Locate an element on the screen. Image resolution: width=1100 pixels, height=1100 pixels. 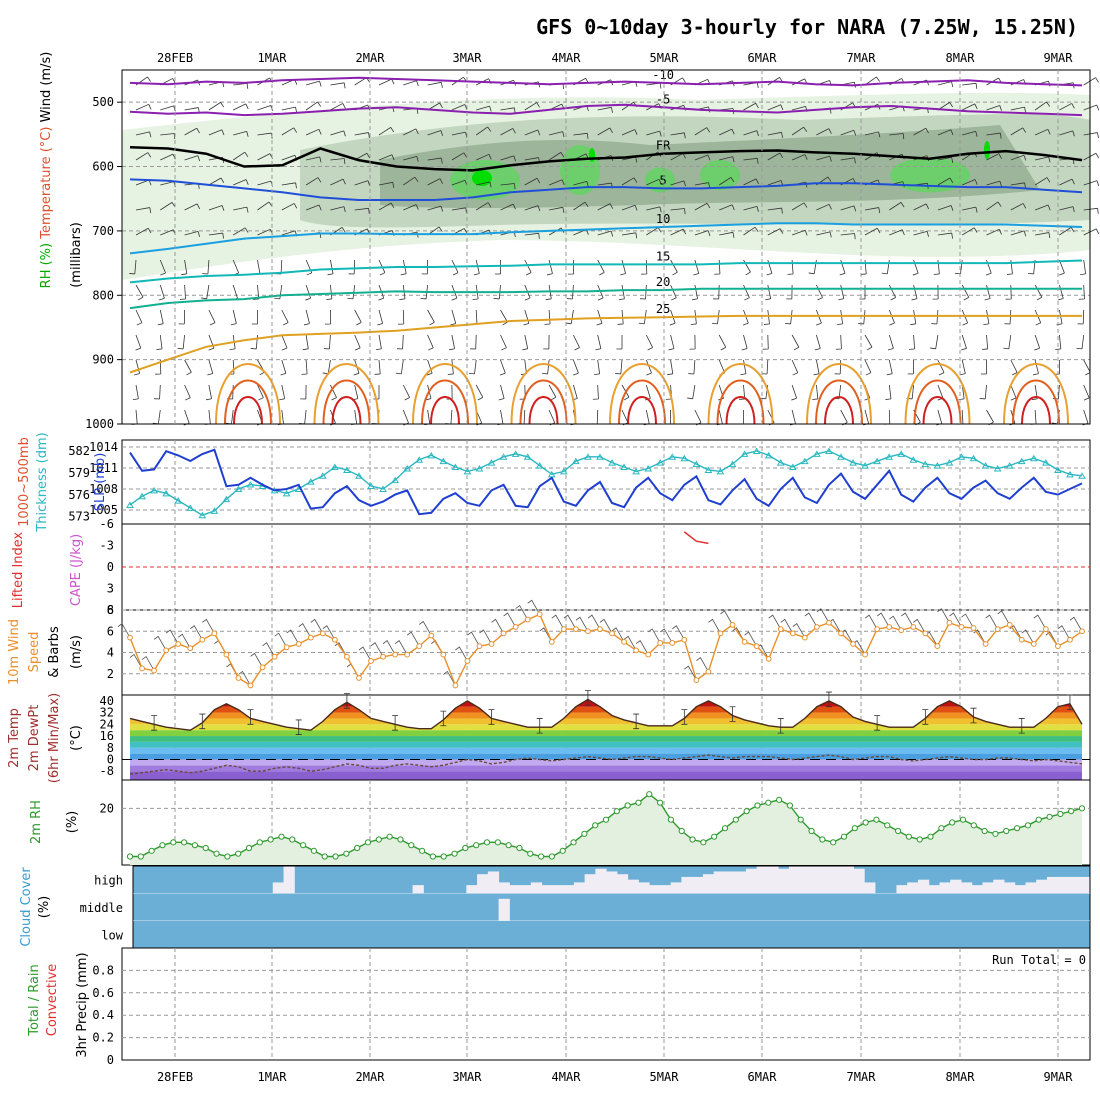
rh2m-axis-label-1: 2m RH is located at coordinates (36, 822).